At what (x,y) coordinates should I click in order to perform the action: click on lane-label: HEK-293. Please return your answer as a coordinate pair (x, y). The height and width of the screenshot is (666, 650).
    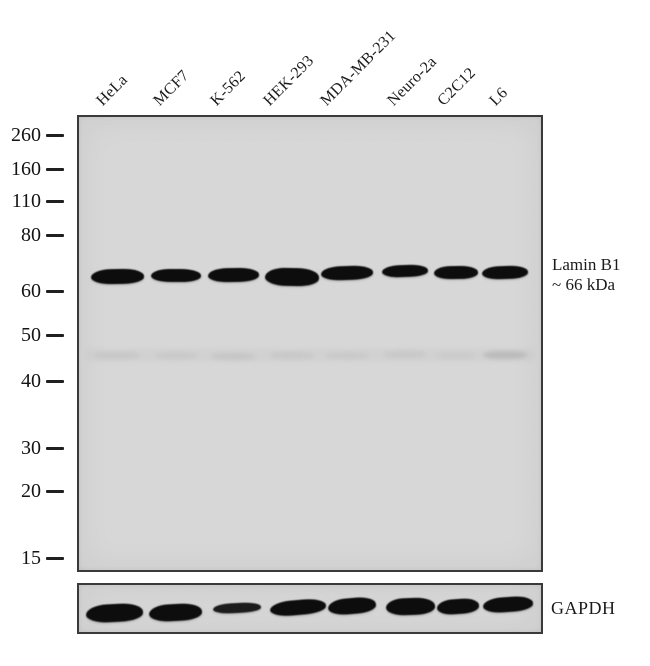
    Looking at the image, I should click on (289, 81).